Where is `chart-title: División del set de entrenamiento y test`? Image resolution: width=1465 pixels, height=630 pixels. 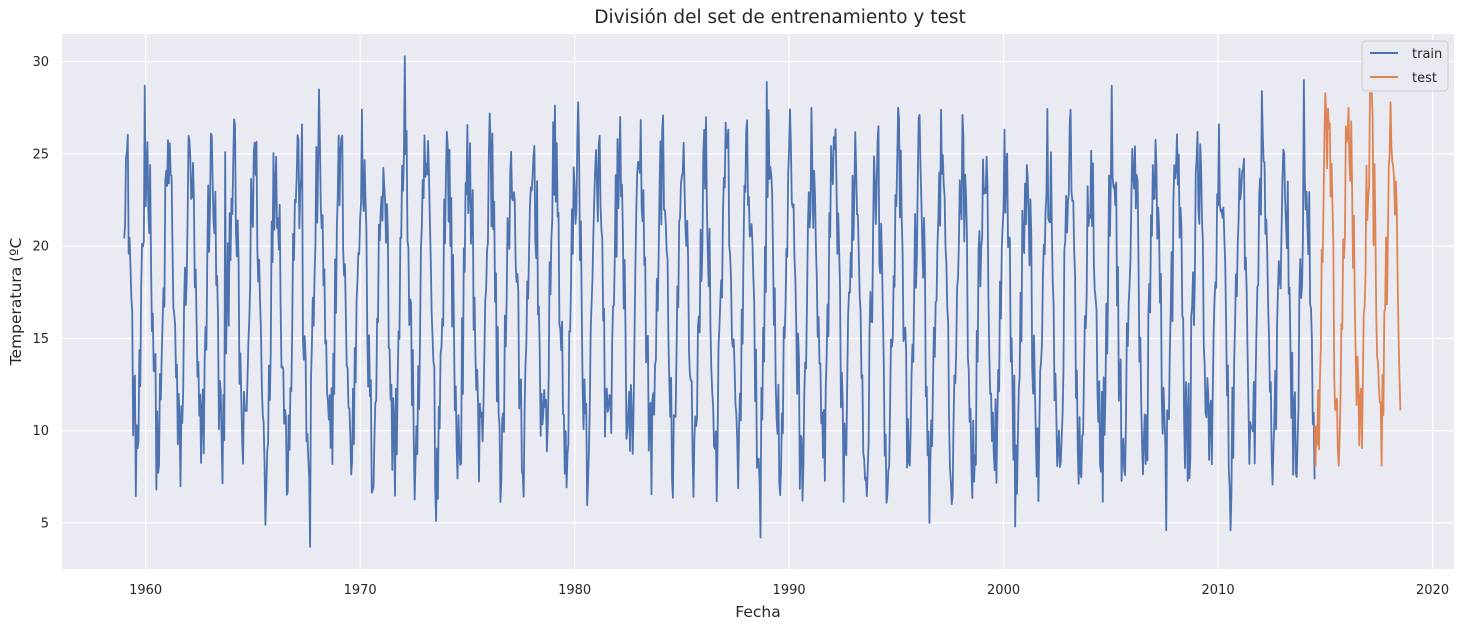 chart-title: División del set de entrenamiento y test is located at coordinates (780, 17).